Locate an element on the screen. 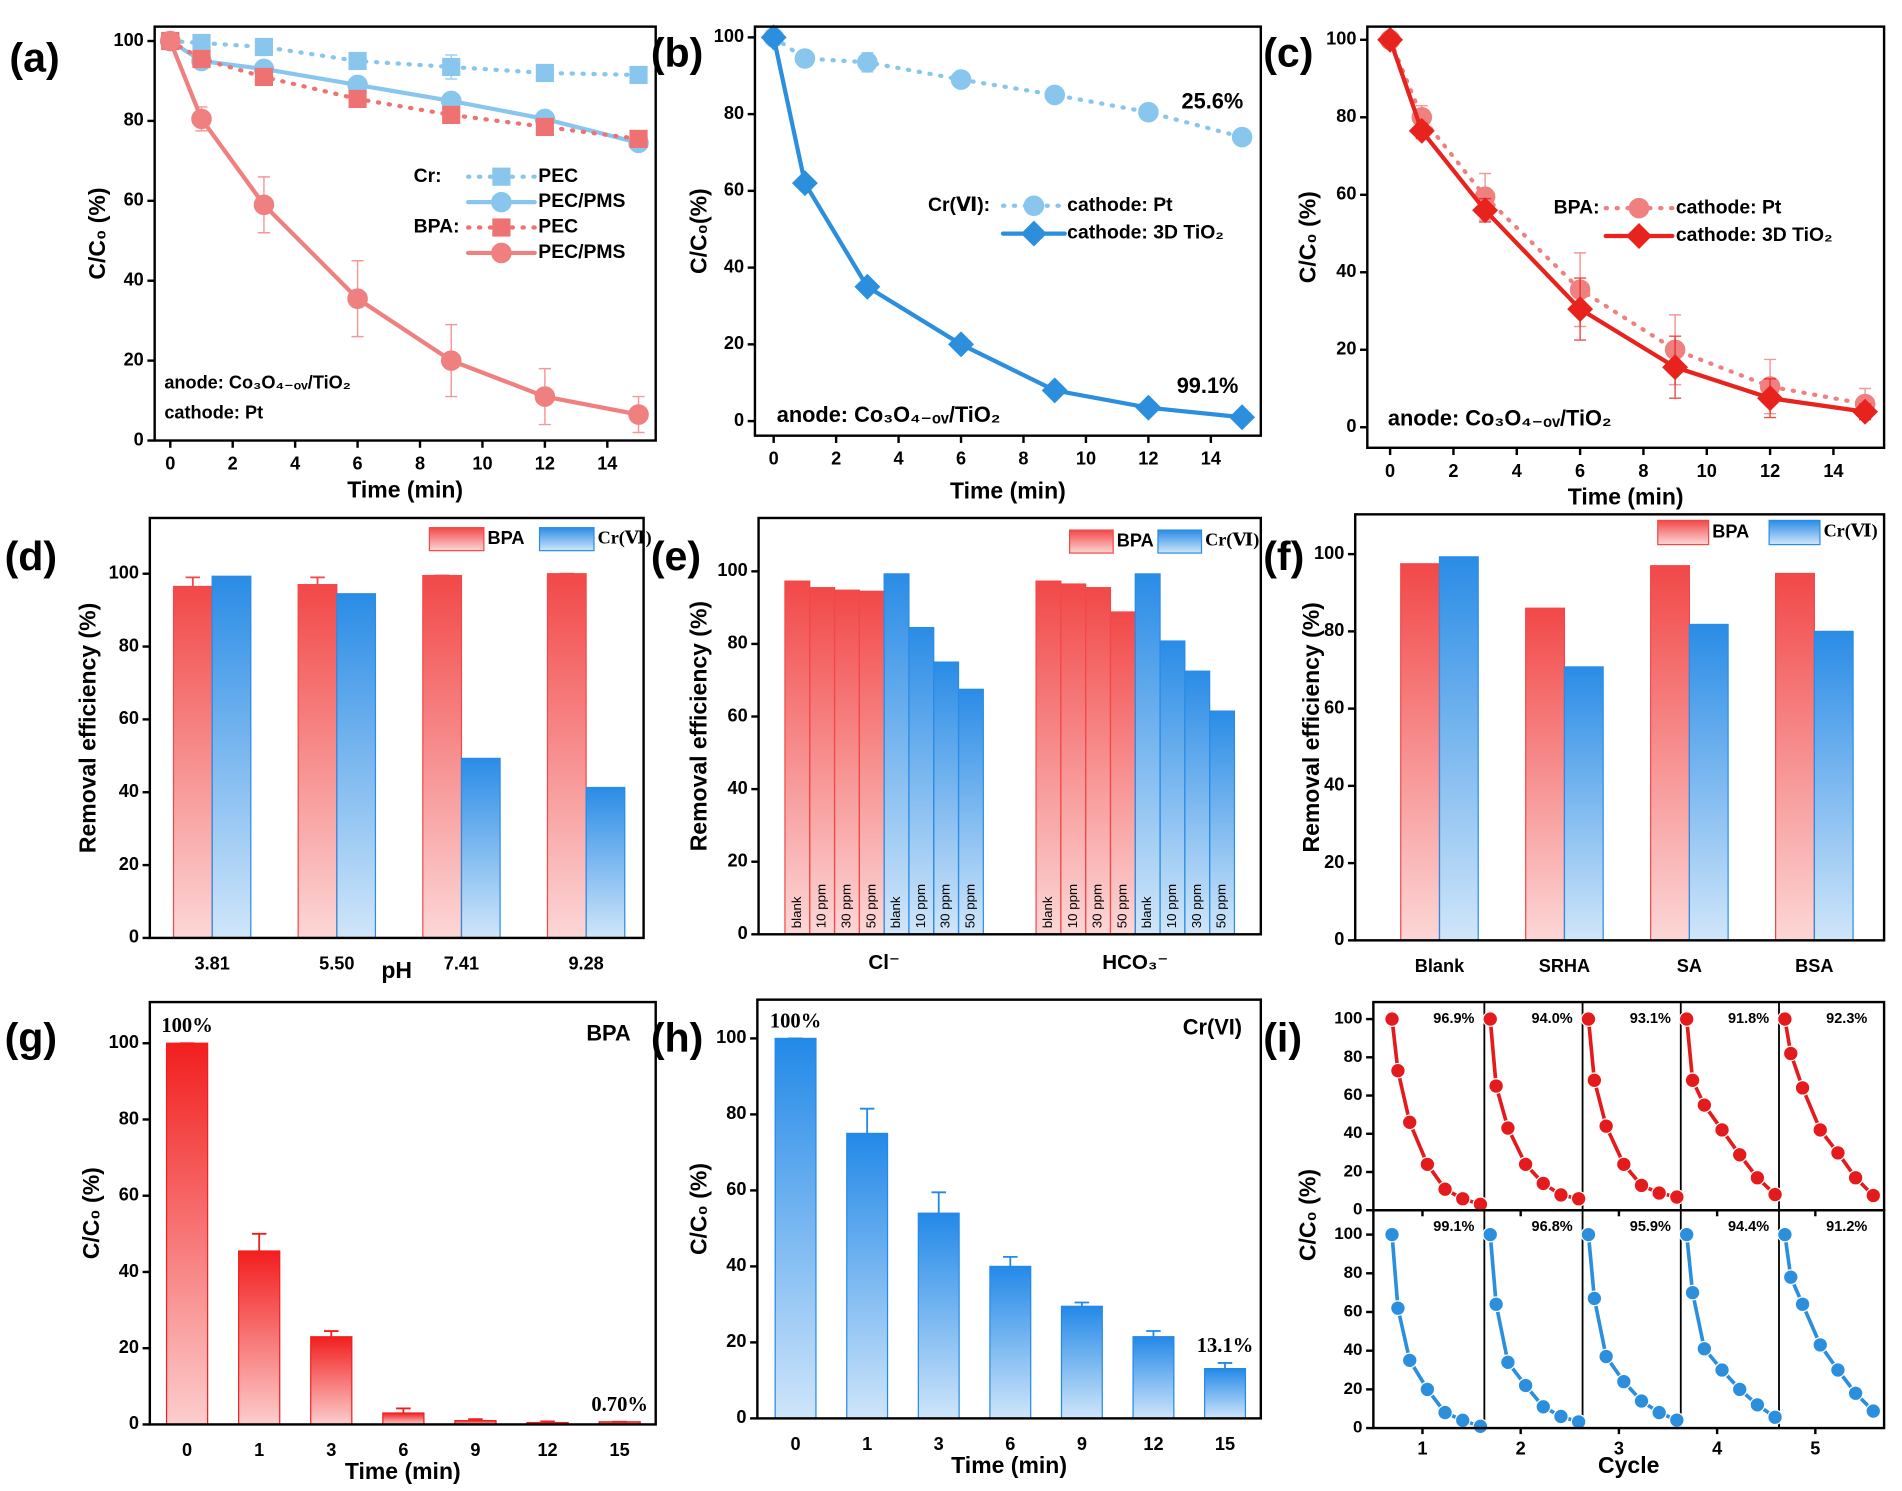 The width and height of the screenshot is (1902, 1491). x-tick-label: 9 is located at coordinates (1082, 1444).